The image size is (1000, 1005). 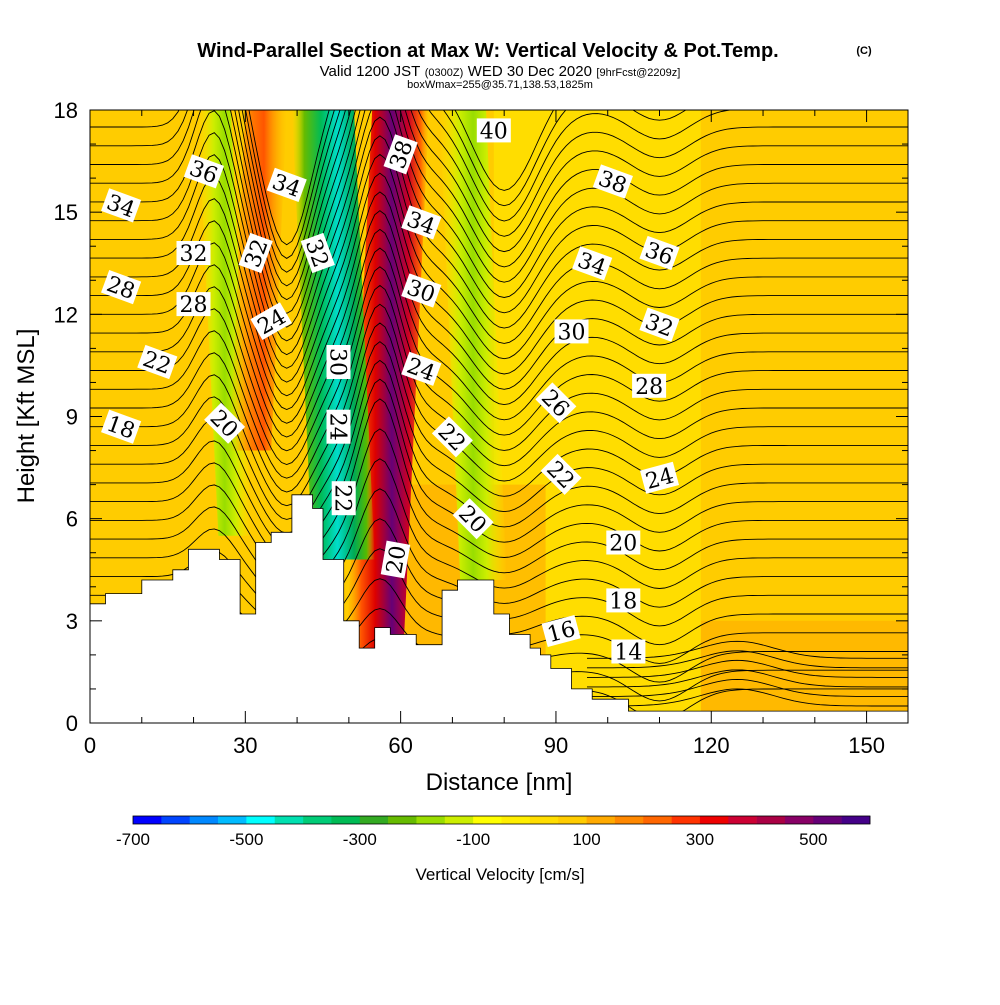 What do you see at coordinates (203, 171) in the screenshot?
I see `isentrope-label: 36` at bounding box center [203, 171].